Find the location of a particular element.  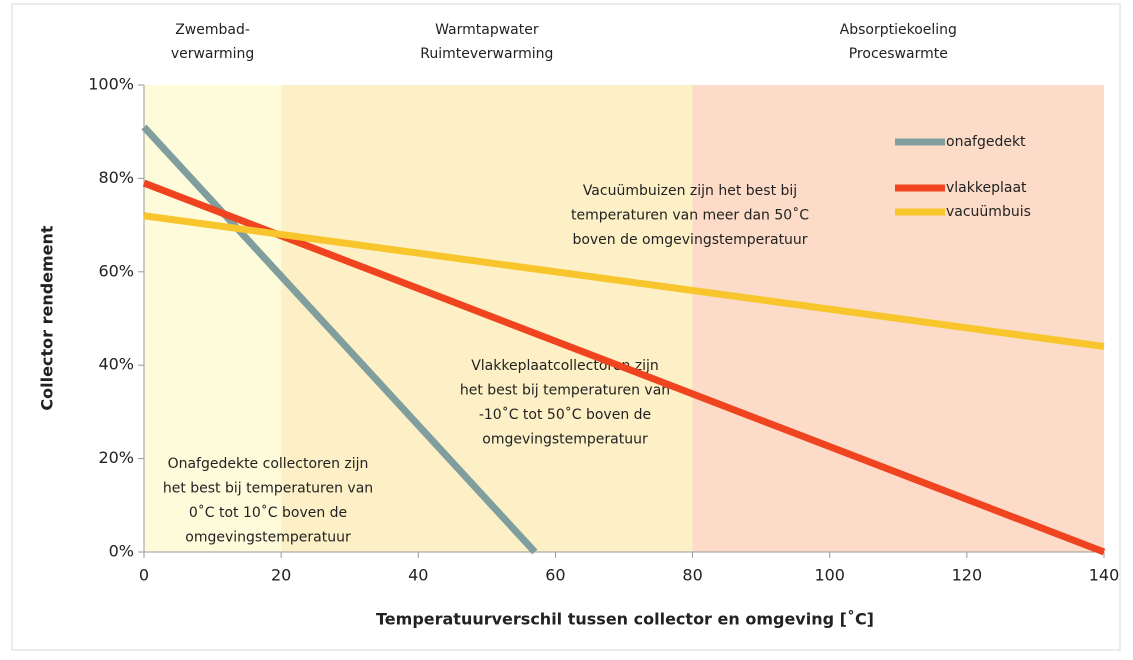

x-tick-label: 120 is located at coordinates (967, 575).